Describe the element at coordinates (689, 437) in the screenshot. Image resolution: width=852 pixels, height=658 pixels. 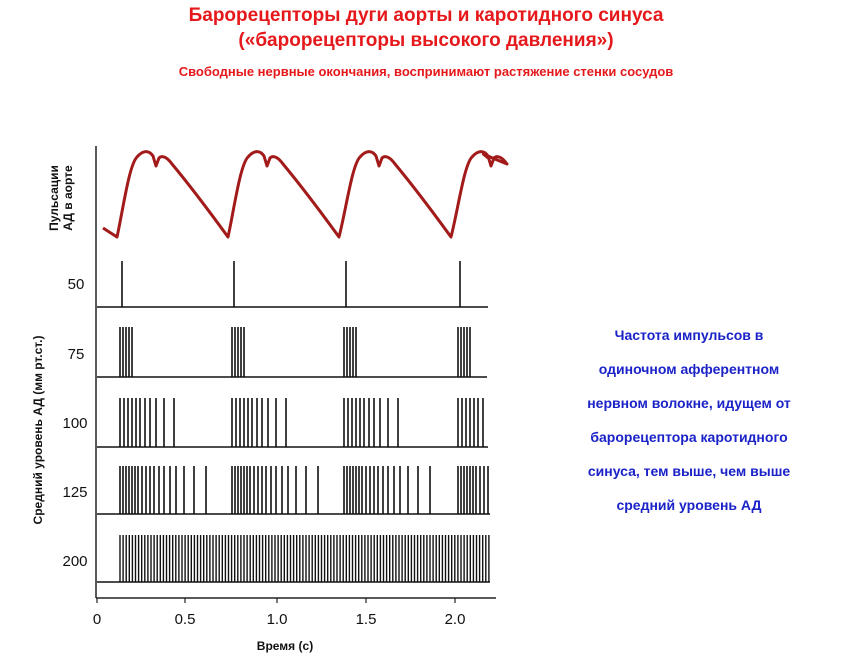
I see `description-line: барорецептора каротидного` at that location.